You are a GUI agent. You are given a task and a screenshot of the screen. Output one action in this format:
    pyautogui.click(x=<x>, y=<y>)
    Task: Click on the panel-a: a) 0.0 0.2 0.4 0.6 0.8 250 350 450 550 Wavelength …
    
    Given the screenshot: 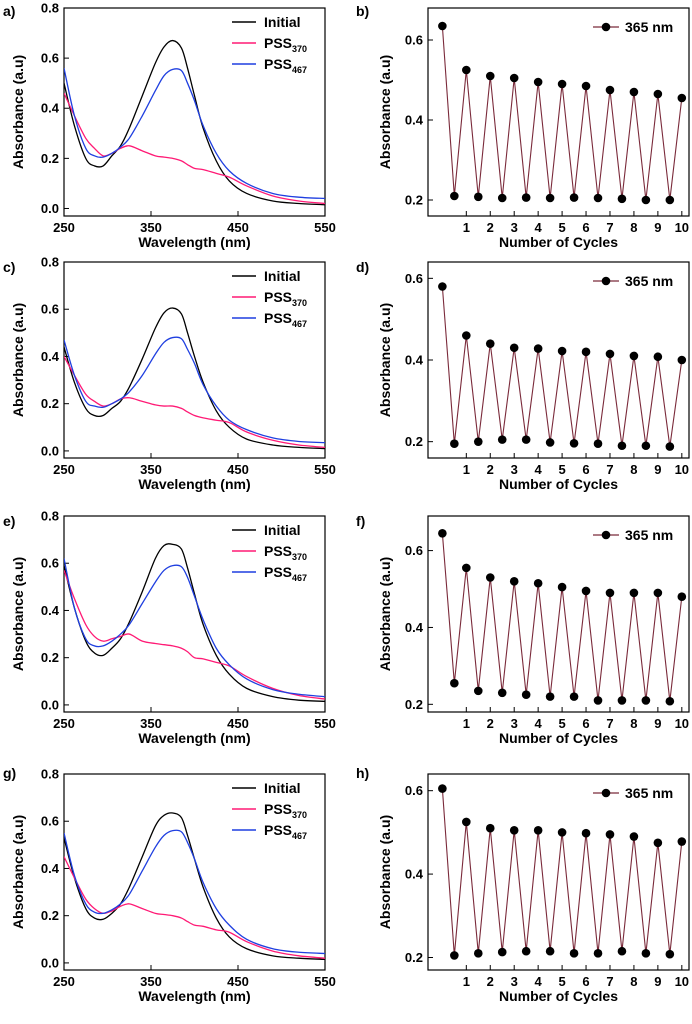 What is the action you would take?
    pyautogui.click(x=169, y=126)
    